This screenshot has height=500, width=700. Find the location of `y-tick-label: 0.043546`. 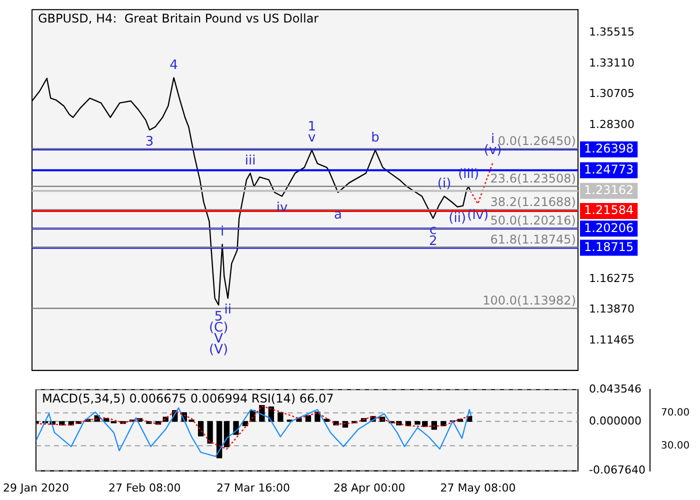

y-tick-label: 0.043546 is located at coordinates (615, 389).